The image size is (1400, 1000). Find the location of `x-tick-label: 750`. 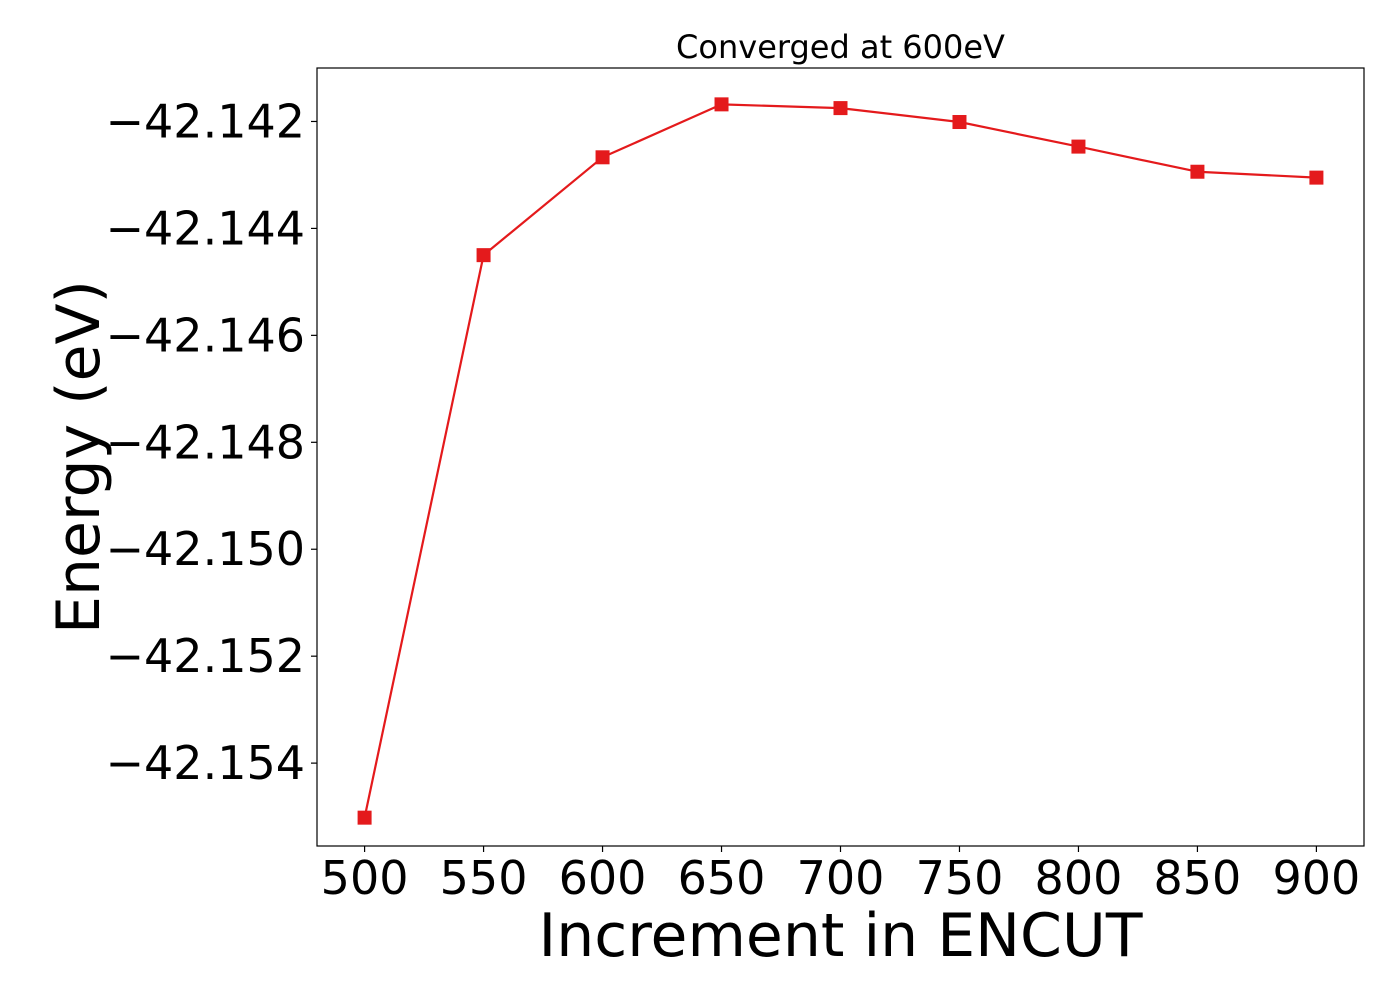

x-tick-label: 750 is located at coordinates (960, 878).